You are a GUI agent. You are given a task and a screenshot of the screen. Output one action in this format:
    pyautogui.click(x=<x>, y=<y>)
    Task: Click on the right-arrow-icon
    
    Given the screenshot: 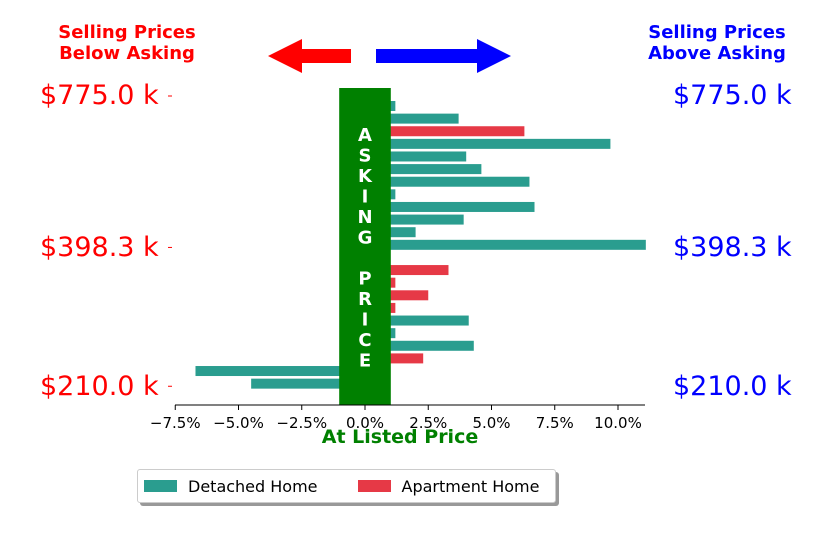 What is the action you would take?
    pyautogui.click(x=443, y=56)
    